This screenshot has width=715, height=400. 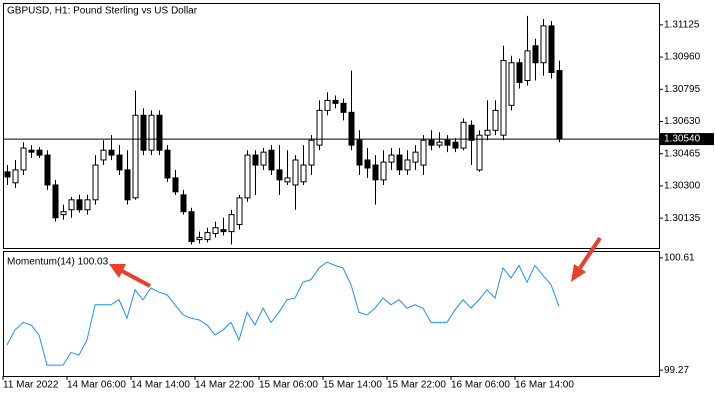 What do you see at coordinates (682, 25) in the screenshot?
I see `y-tick-label: 1.31125` at bounding box center [682, 25].